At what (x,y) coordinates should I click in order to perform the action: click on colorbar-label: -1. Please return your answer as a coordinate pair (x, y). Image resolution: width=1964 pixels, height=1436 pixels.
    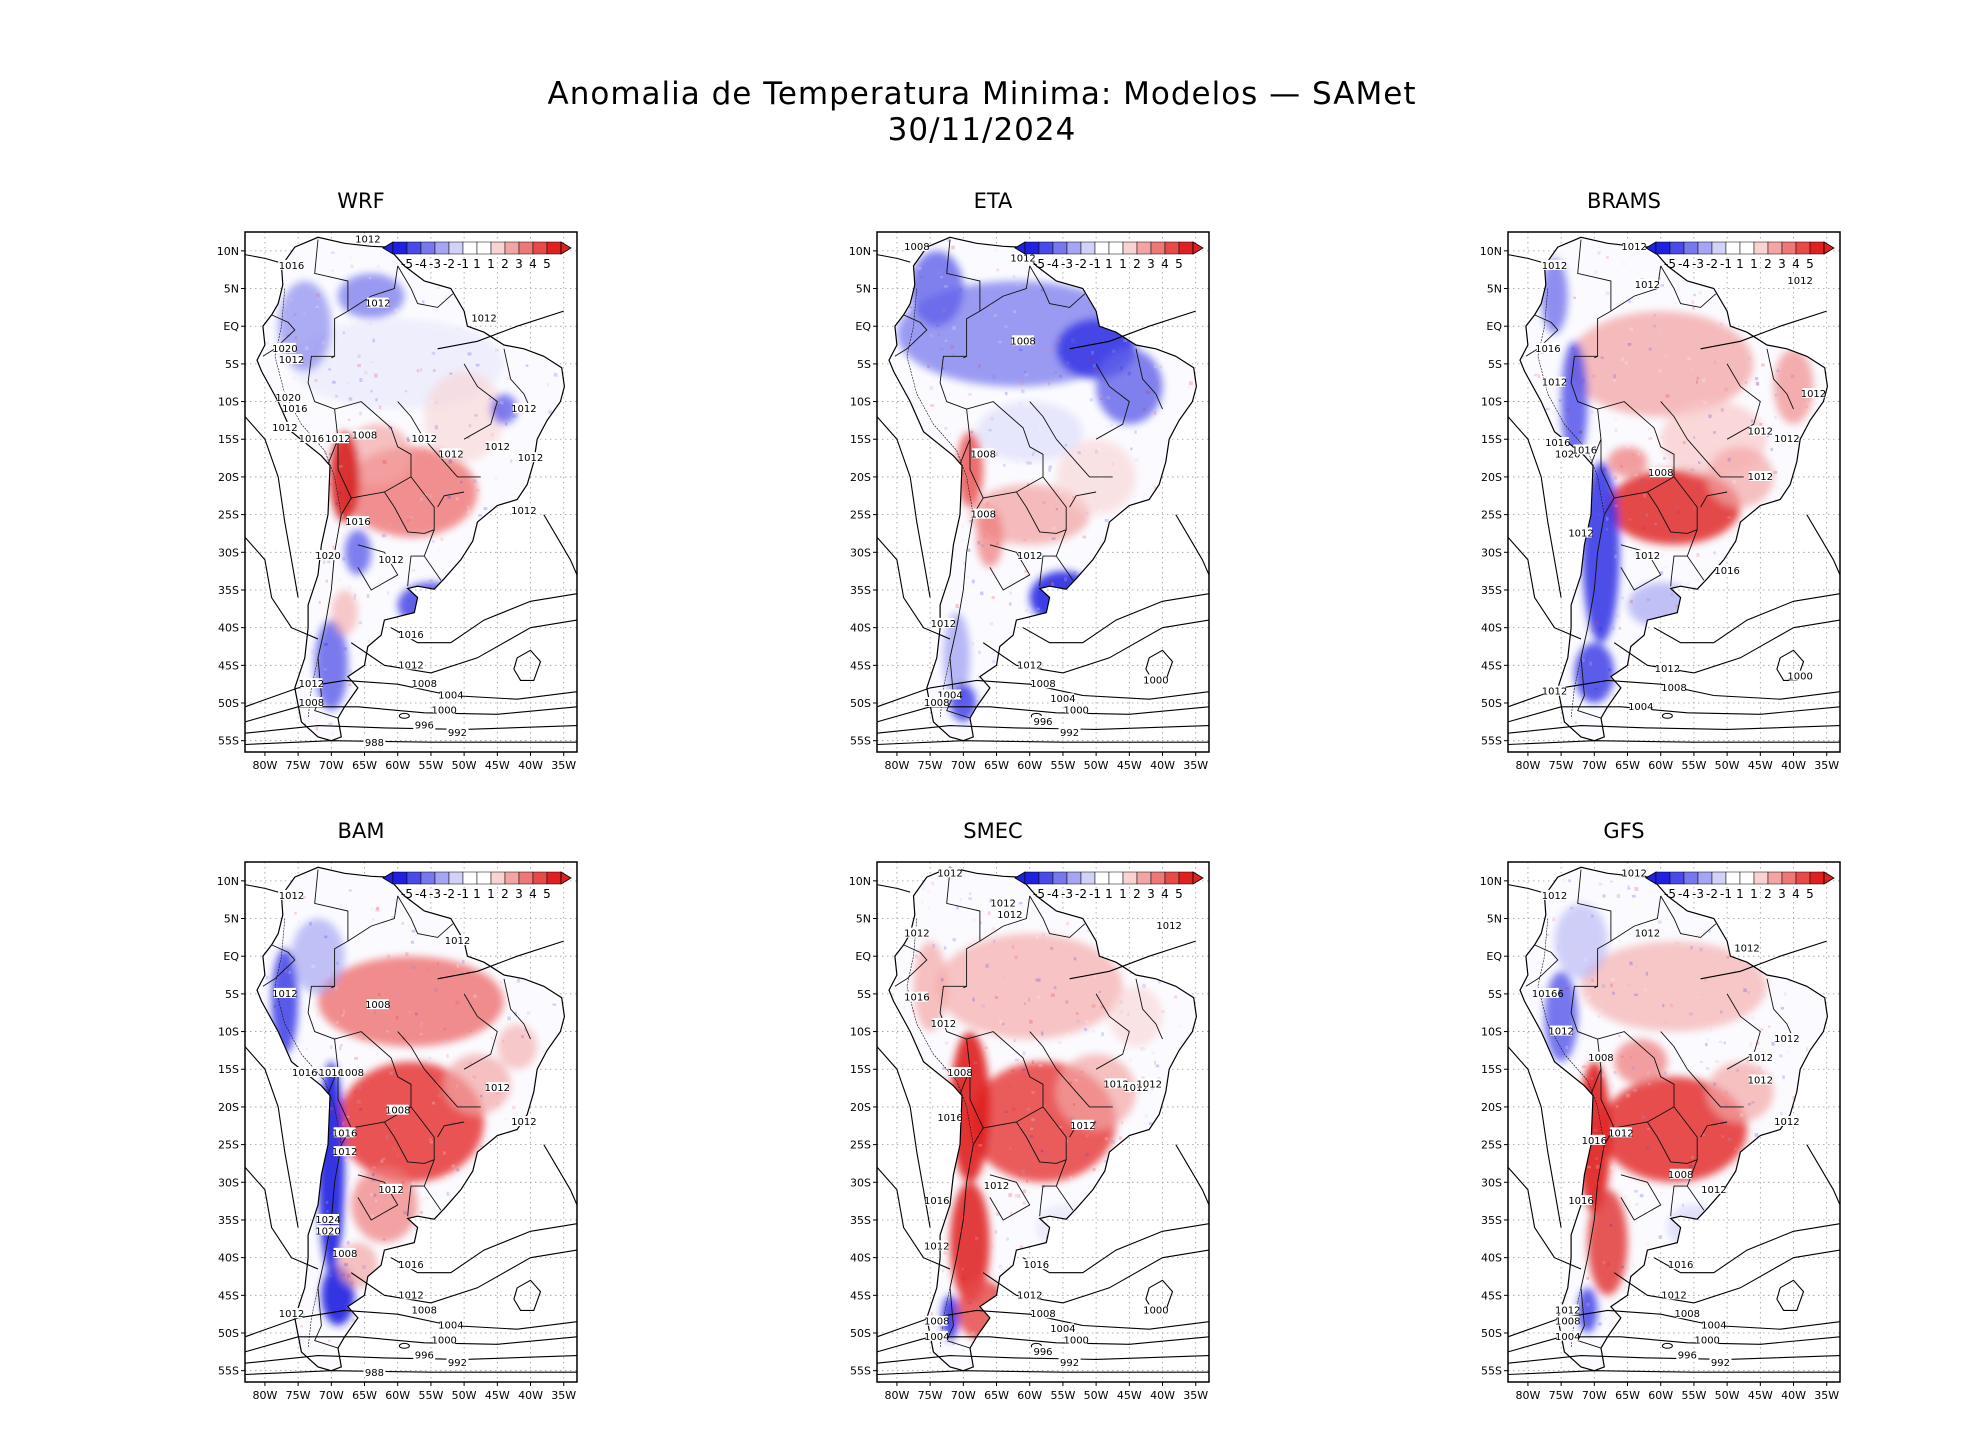
    Looking at the image, I should click on (1095, 894).